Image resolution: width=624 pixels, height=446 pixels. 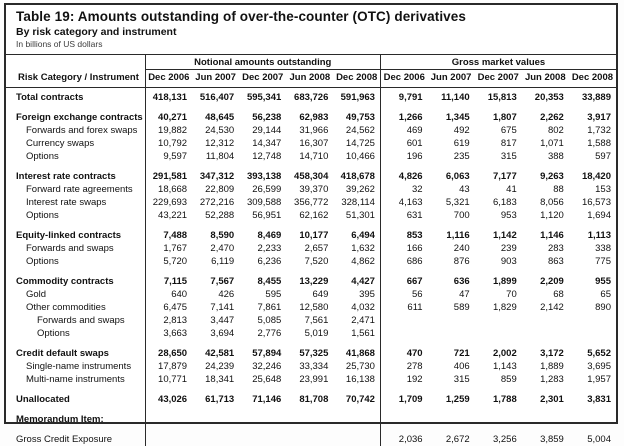 What do you see at coordinates (498, 62) in the screenshot?
I see `gross-group-header: Gross market values` at bounding box center [498, 62].